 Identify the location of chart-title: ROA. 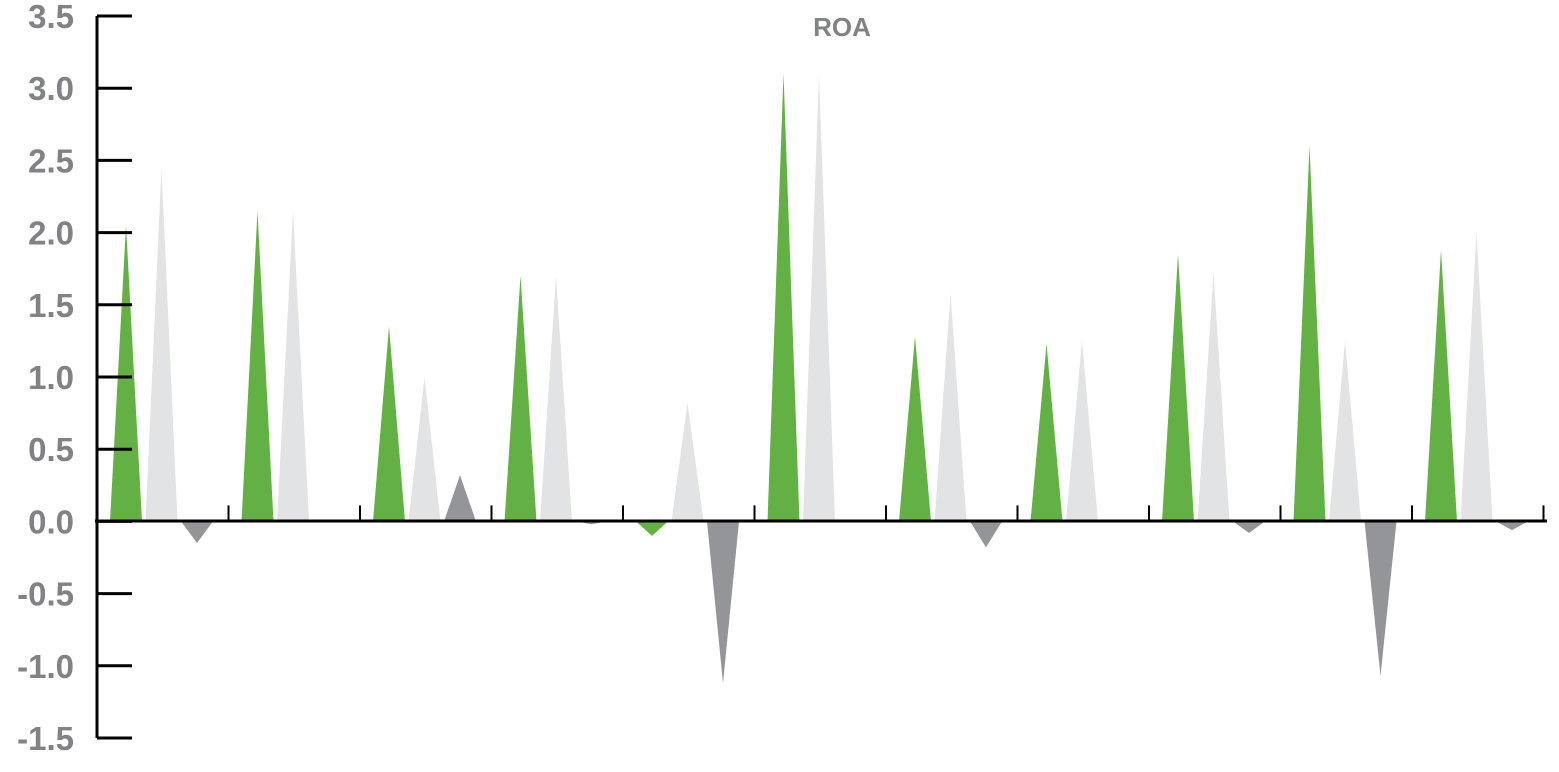
(842, 27).